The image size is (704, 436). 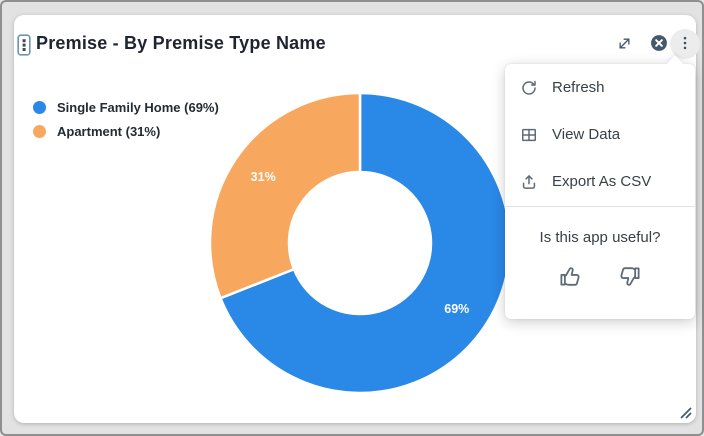 What do you see at coordinates (109, 131) in the screenshot?
I see `legend-label: Apartment (31%)` at bounding box center [109, 131].